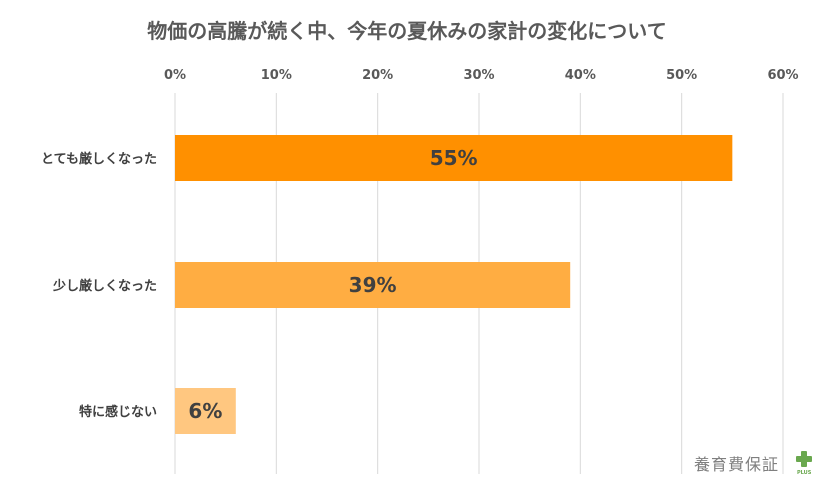 The width and height of the screenshot is (814, 488). Describe the element at coordinates (118, 412) in the screenshot. I see `category-label: 特に感じない` at that location.